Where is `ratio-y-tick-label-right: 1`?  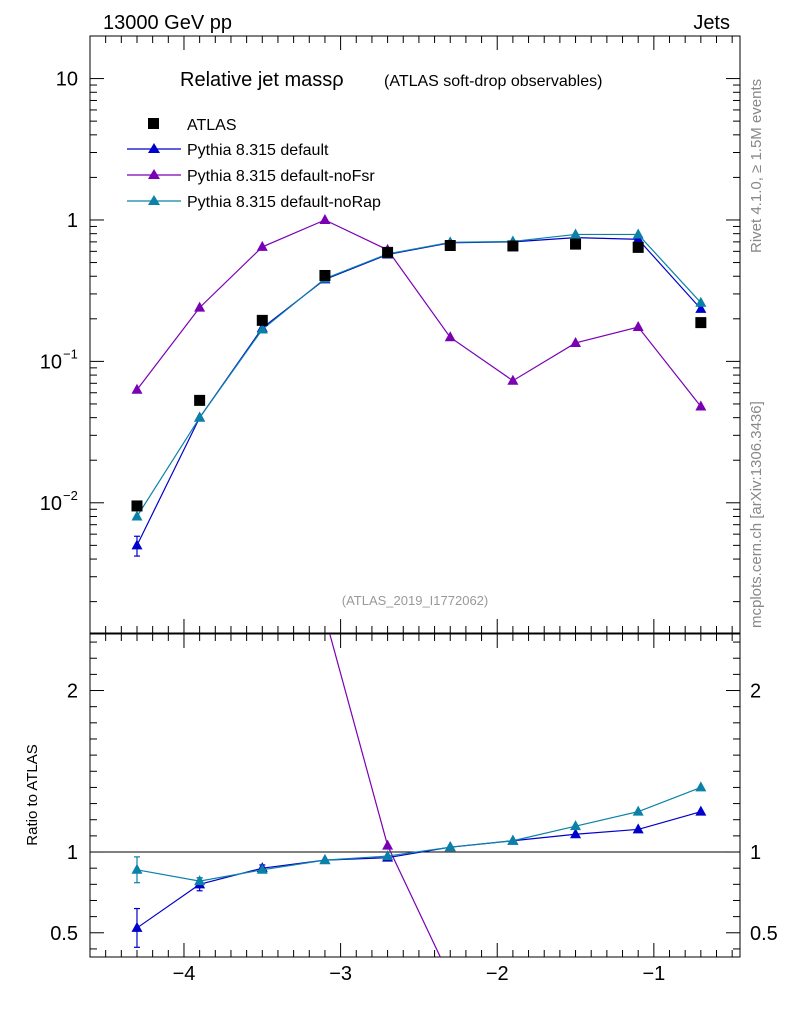 ratio-y-tick-label-right: 1 is located at coordinates (755, 853).